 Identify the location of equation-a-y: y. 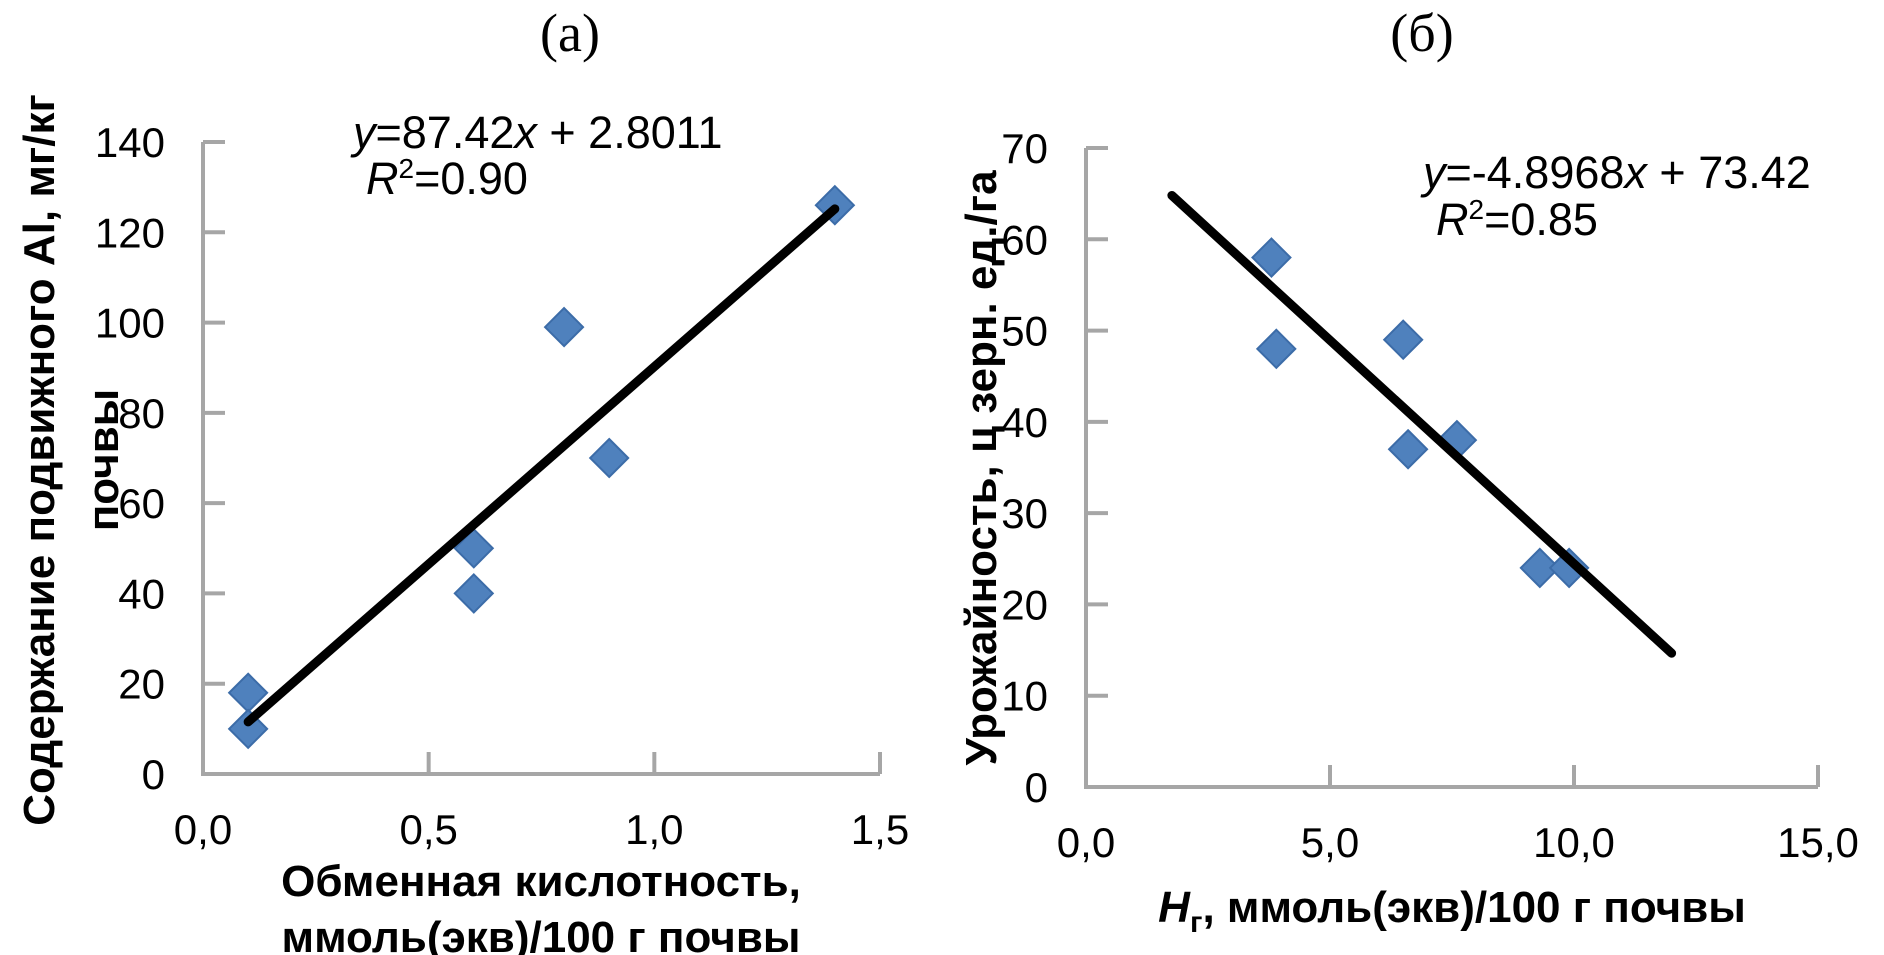
(364, 132).